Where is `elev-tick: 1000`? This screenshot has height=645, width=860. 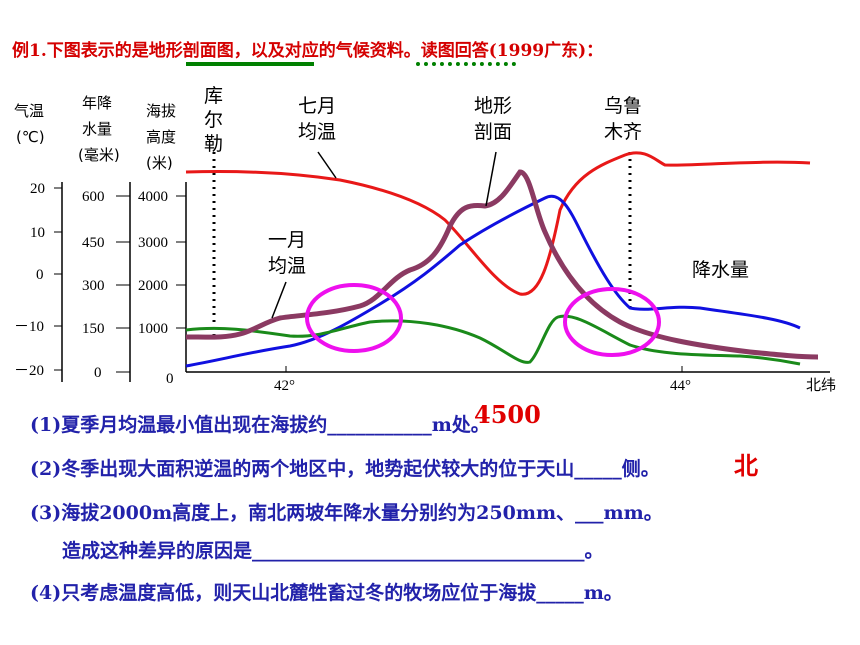 elev-tick: 1000 is located at coordinates (153, 329).